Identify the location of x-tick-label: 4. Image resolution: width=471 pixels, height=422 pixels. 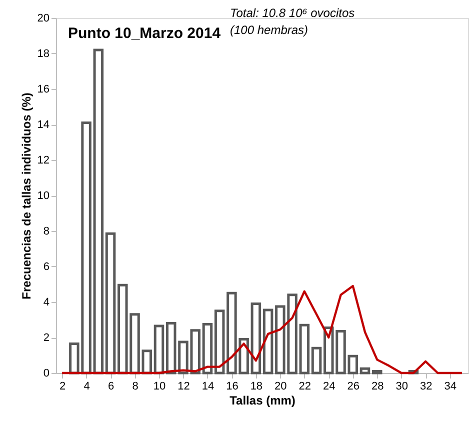
(87, 386).